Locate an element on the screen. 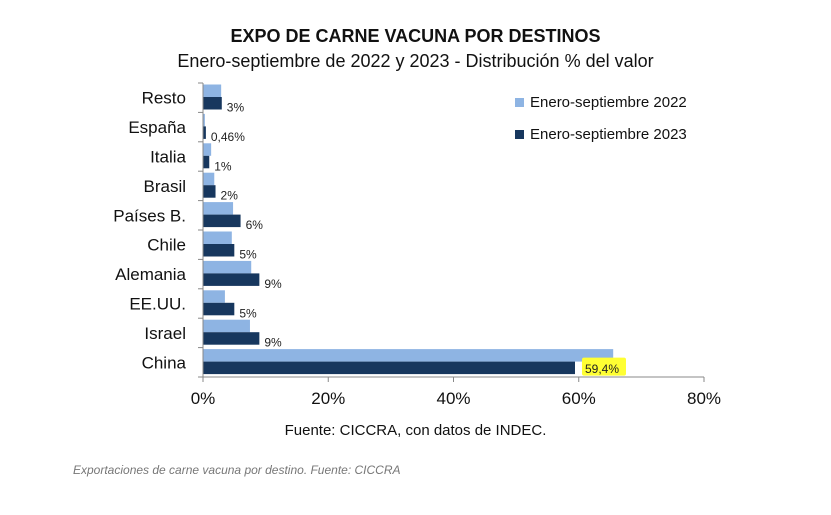  category-label: Chile is located at coordinates (166, 245).